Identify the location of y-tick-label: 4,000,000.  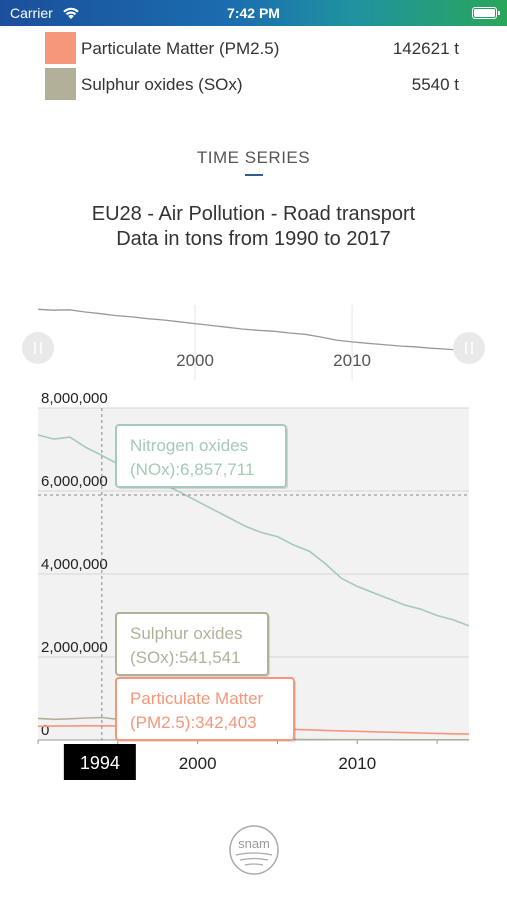
(74, 564).